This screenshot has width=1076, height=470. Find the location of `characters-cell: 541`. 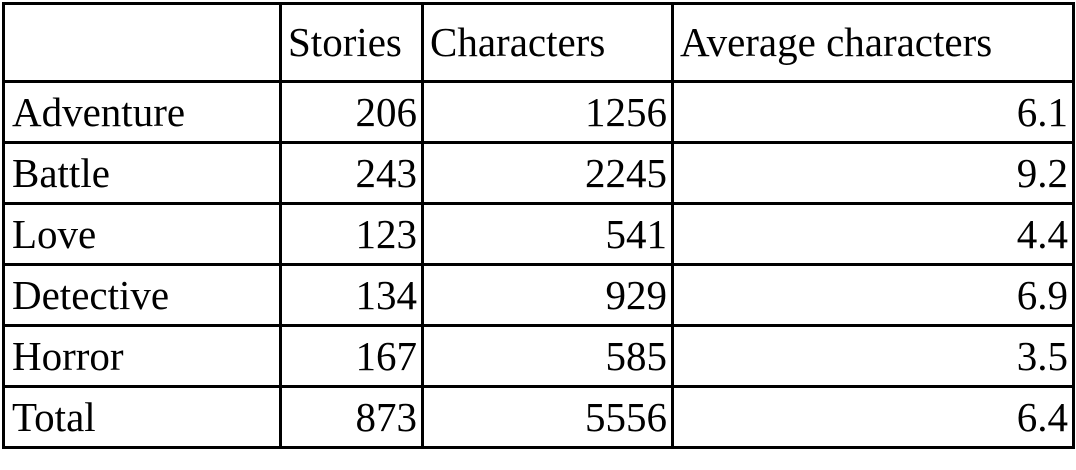

characters-cell: 541 is located at coordinates (547, 234).